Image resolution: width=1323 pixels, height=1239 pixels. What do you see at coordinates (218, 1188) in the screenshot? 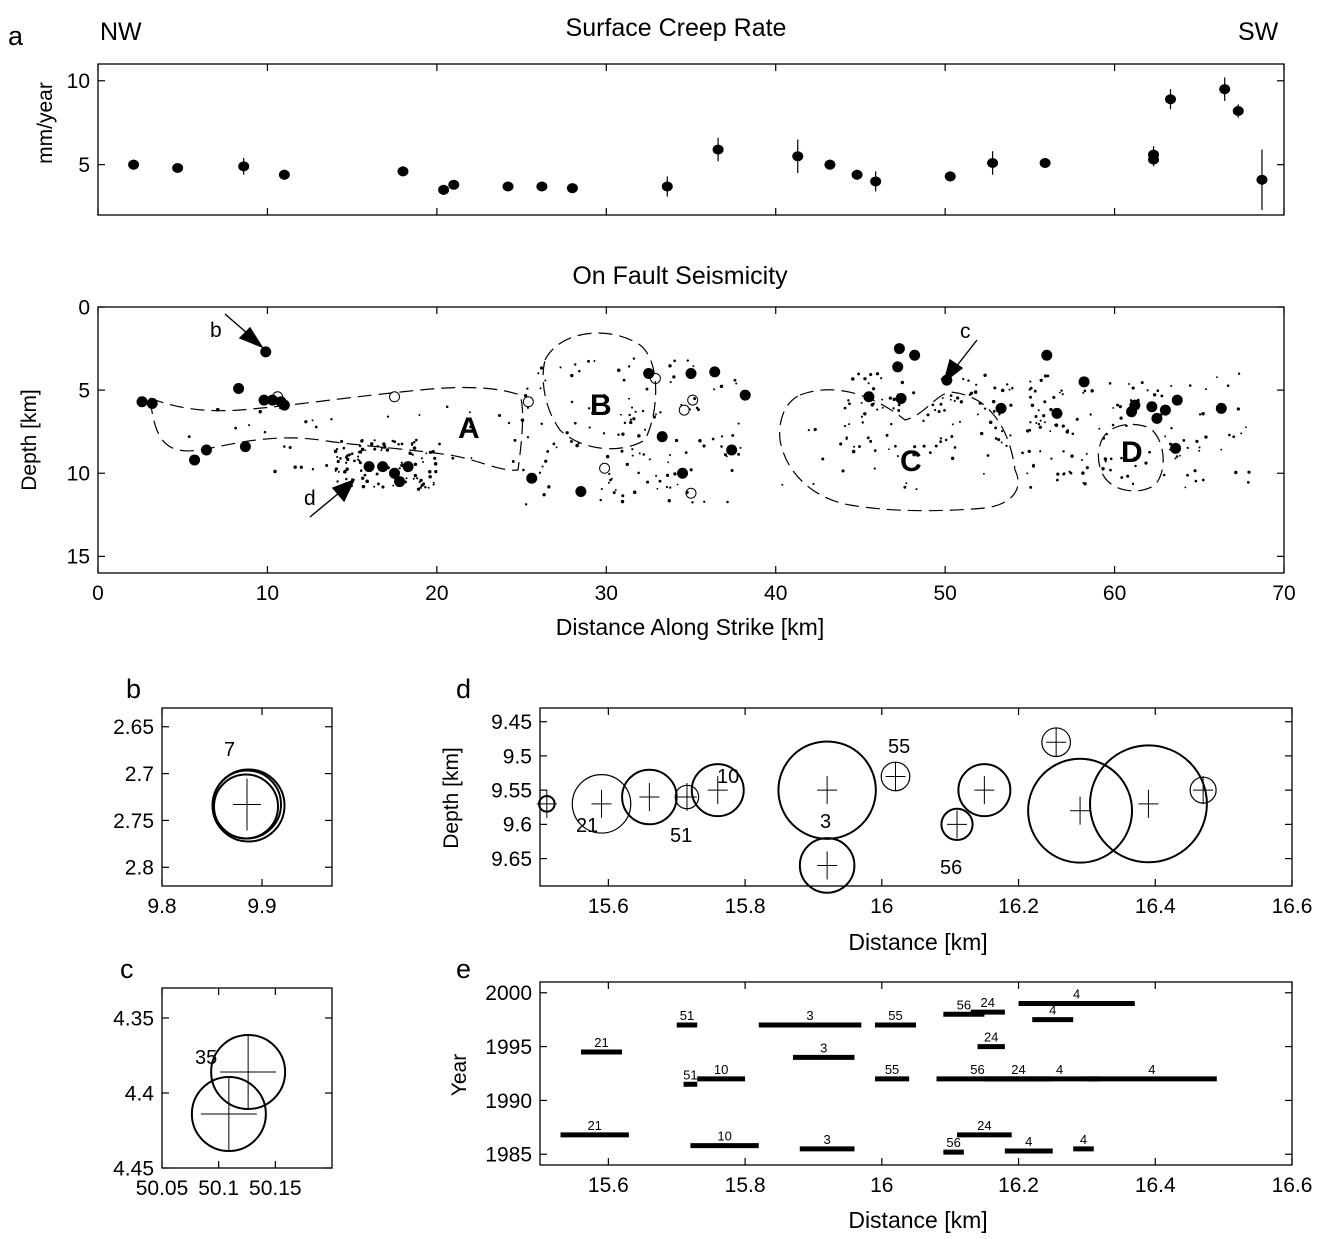
I see `x-tick-label: 50.1` at bounding box center [218, 1188].